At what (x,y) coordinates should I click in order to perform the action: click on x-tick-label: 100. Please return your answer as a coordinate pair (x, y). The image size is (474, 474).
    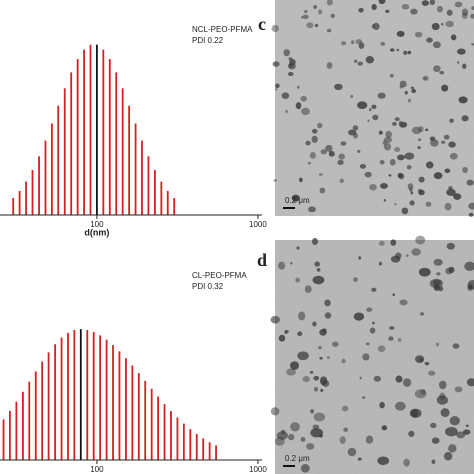
    Looking at the image, I should click on (97, 224).